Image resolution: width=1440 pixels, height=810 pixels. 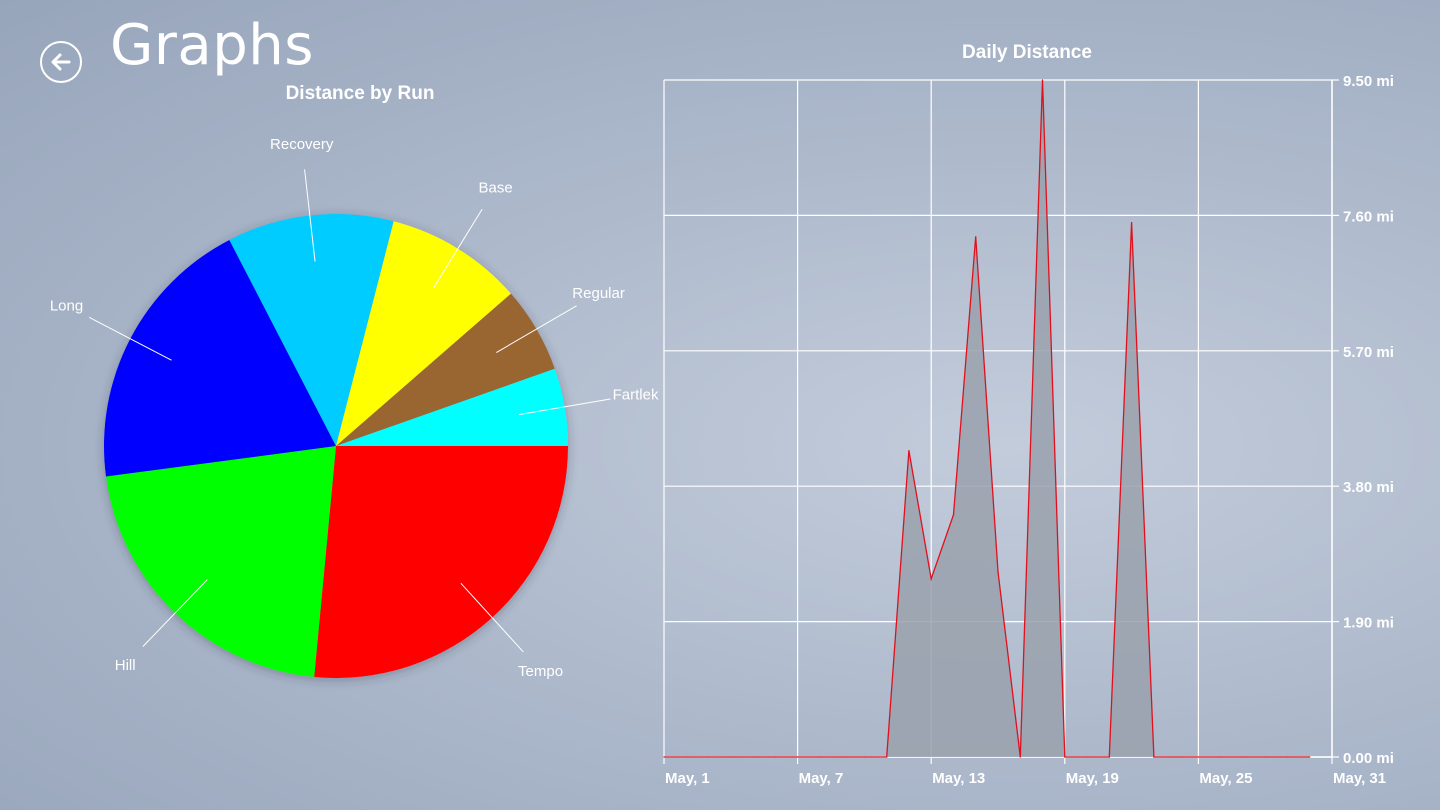 I want to click on pie-slice-base, so click(x=423, y=333).